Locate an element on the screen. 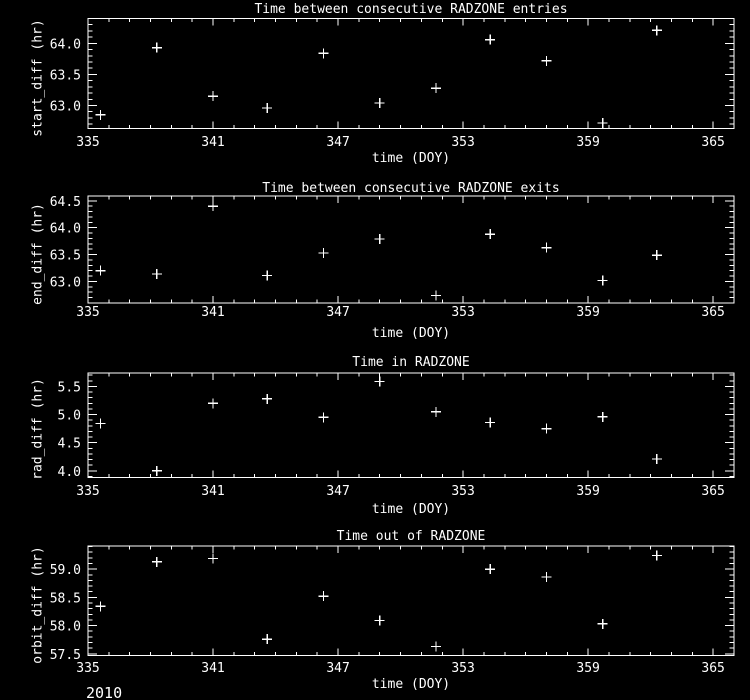 This screenshot has height=700, width=750. y-axis-label-text: orbit_diff (hr) is located at coordinates (38, 604).